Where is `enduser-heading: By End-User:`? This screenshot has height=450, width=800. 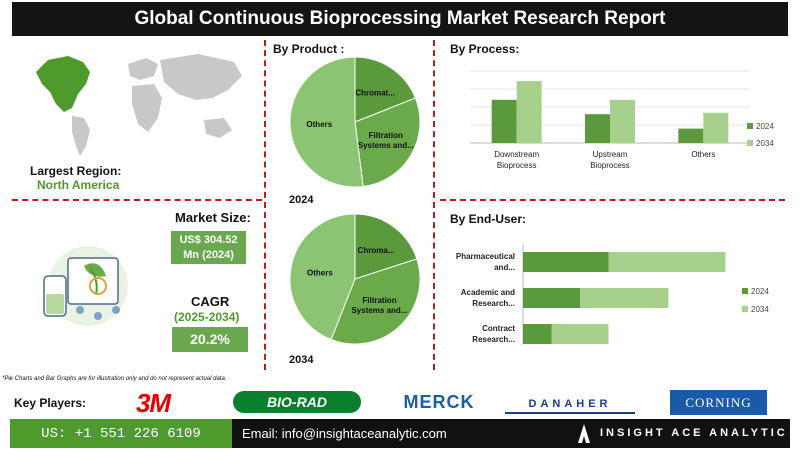 enduser-heading: By End-User: is located at coordinates (488, 219).